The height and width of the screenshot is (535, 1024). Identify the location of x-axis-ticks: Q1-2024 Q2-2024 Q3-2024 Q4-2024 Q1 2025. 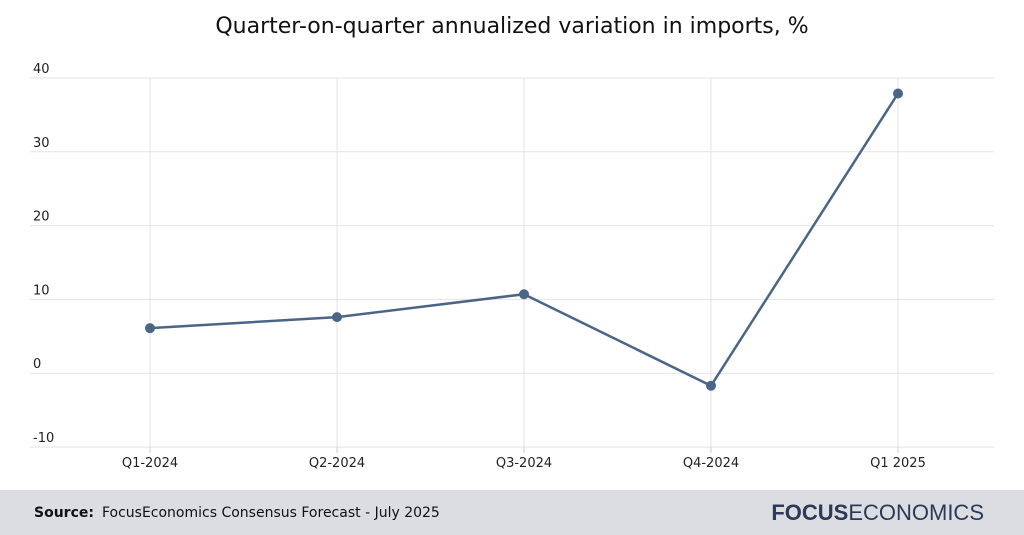
(524, 463).